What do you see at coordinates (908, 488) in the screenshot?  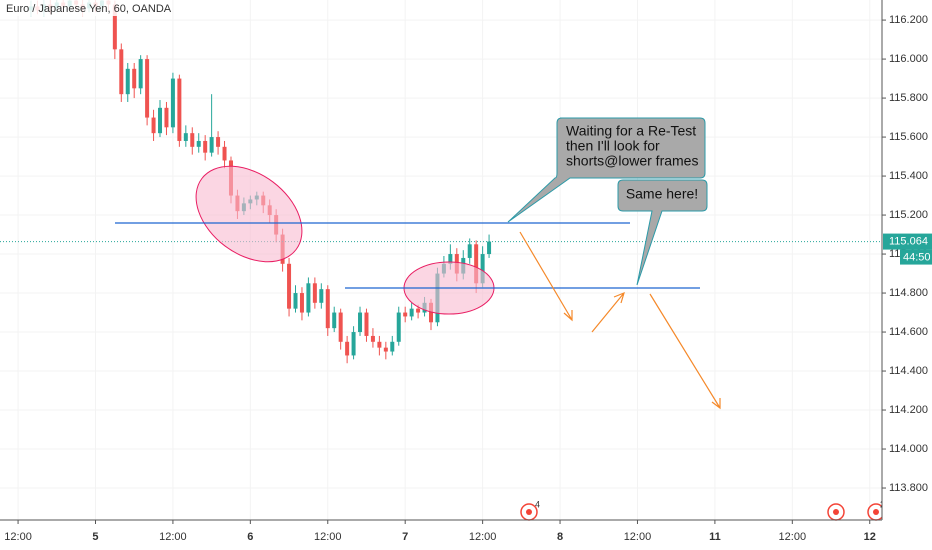 I see `y-tick-label: 113.800` at bounding box center [908, 488].